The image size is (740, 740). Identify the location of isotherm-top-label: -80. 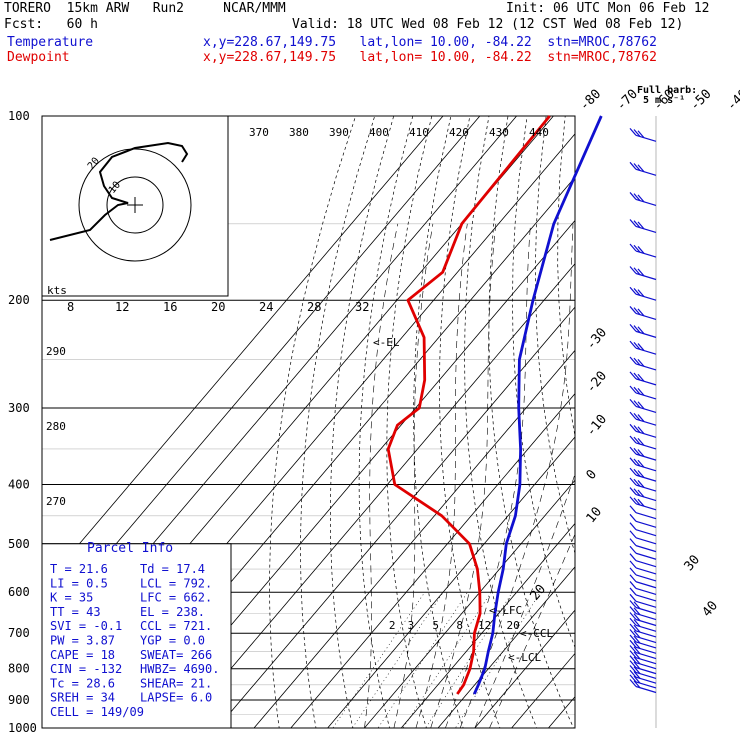
(590, 100).